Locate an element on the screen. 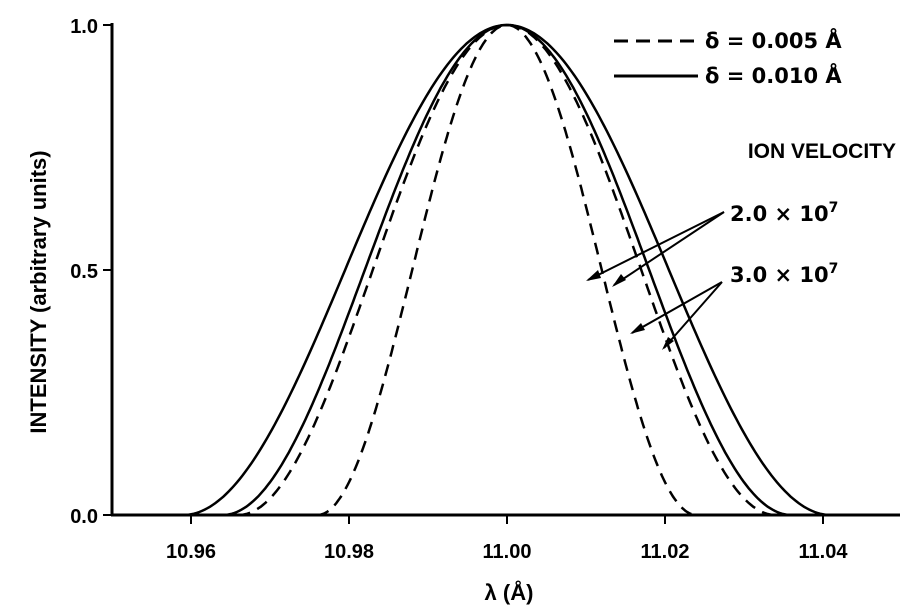 The height and width of the screenshot is (611, 902). x-tick-label: 11.04 is located at coordinates (824, 552).